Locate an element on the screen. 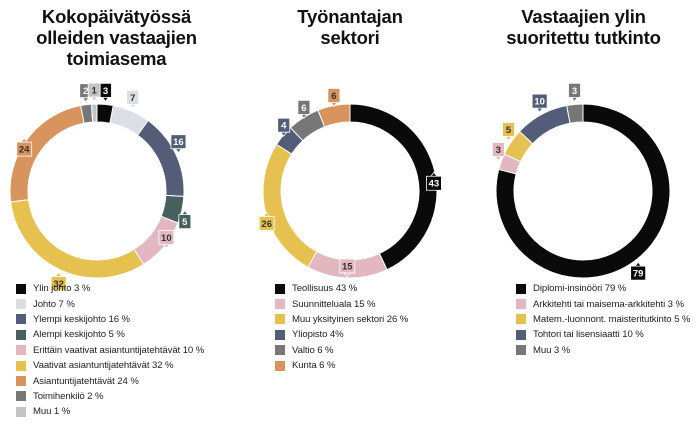 The image size is (700, 424). legend-label: Muu 3 % is located at coordinates (552, 350).